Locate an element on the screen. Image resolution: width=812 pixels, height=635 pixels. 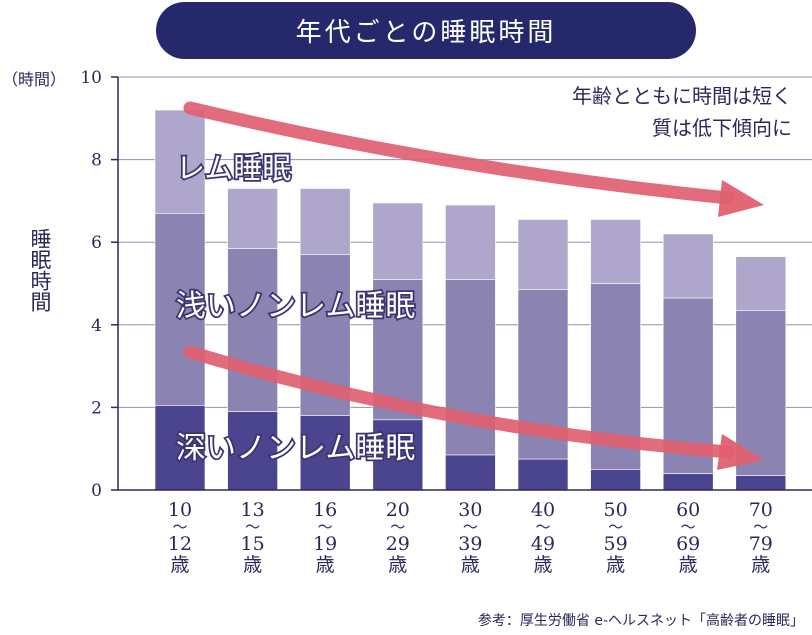
series-label-deep: 深いノンレム睡眠 is located at coordinates (295, 448).